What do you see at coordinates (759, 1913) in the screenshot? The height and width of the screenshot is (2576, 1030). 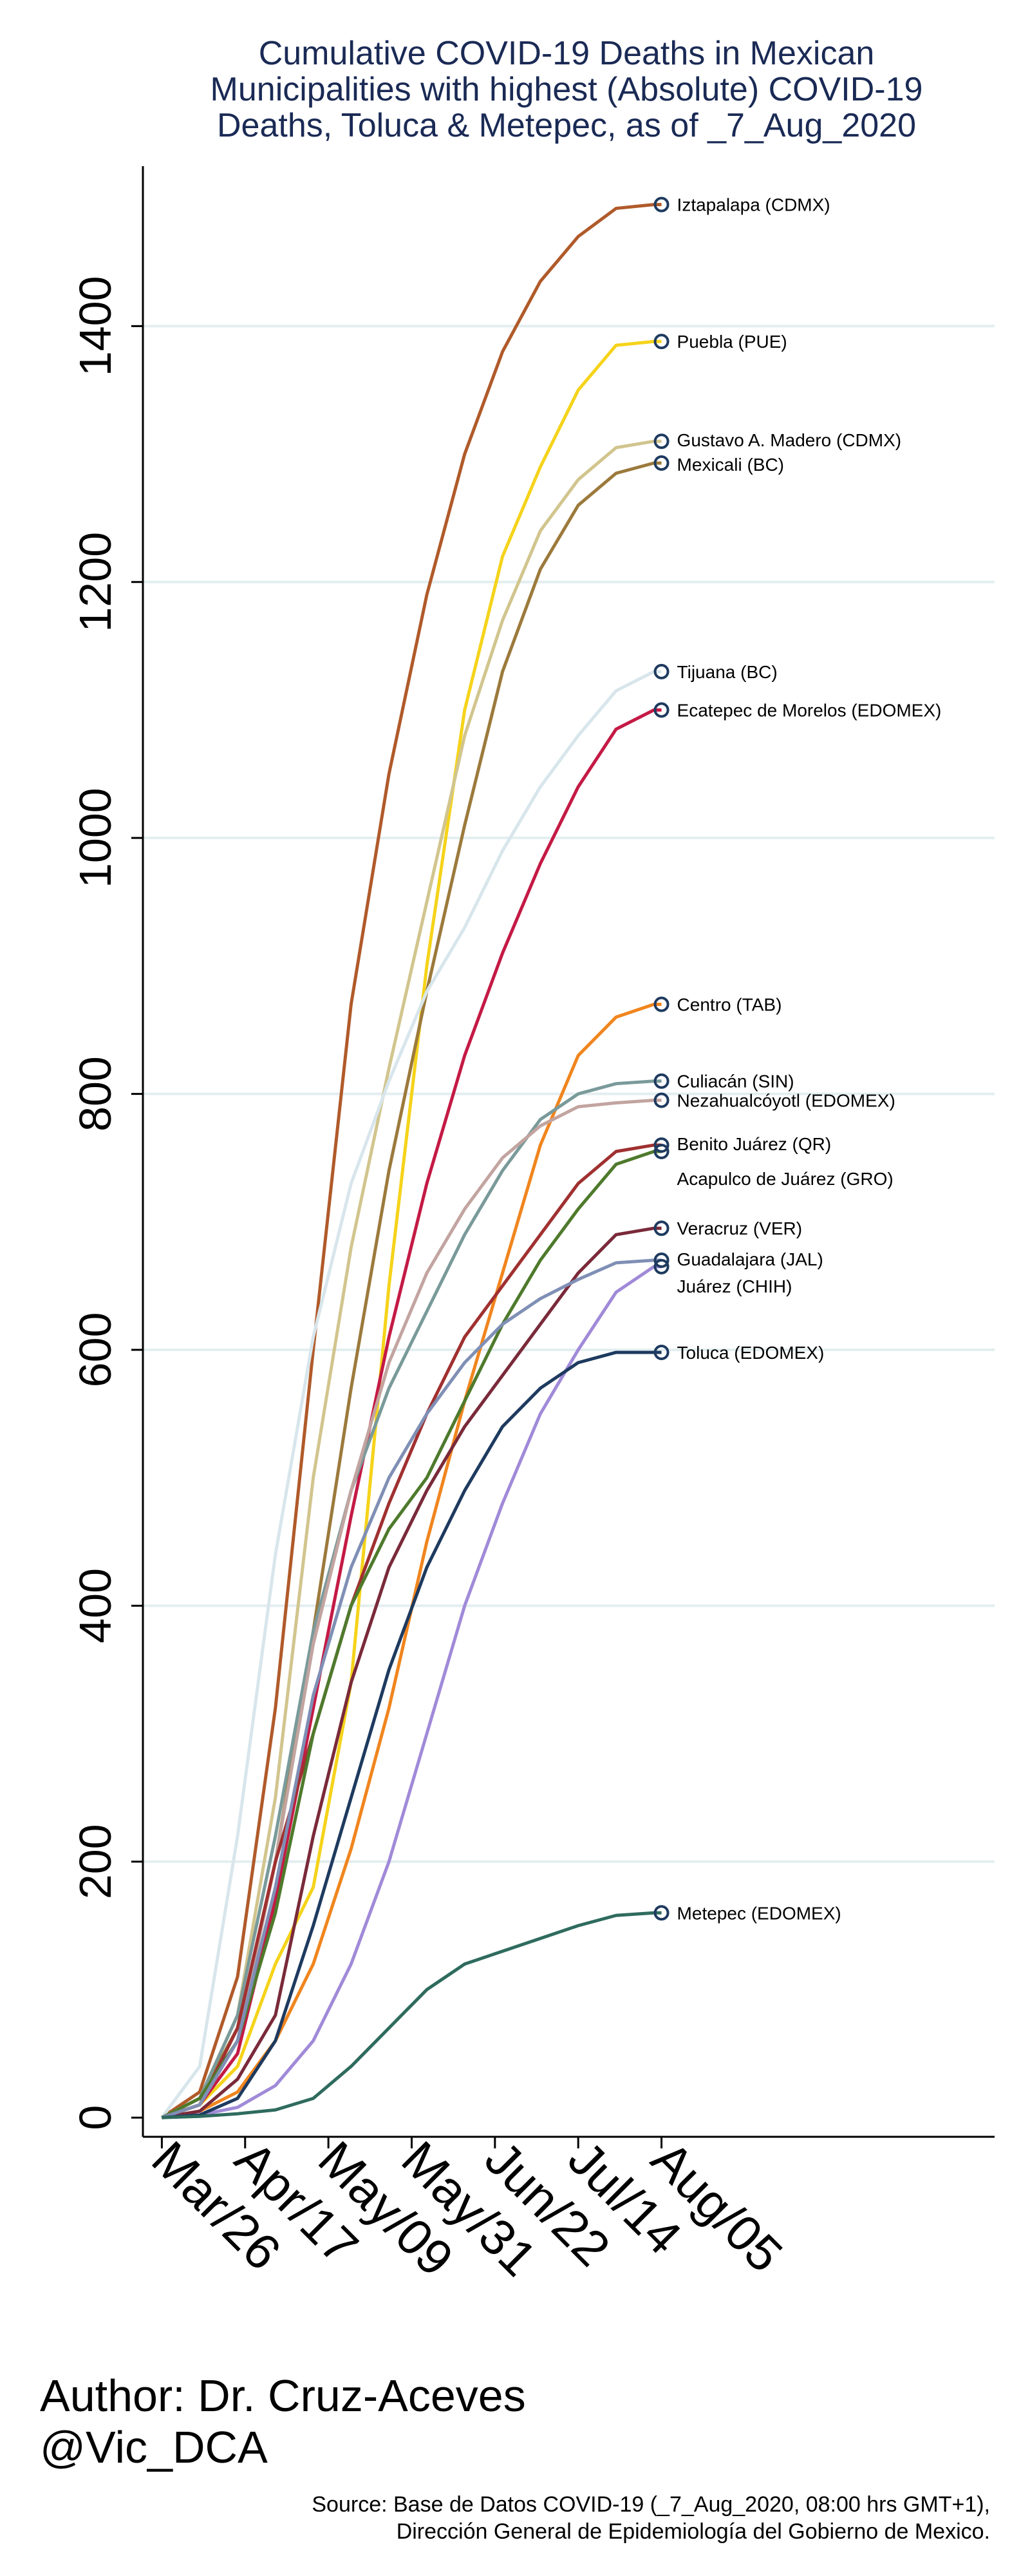 I see `series-end-label: Metepec (EDOMEX)` at bounding box center [759, 1913].